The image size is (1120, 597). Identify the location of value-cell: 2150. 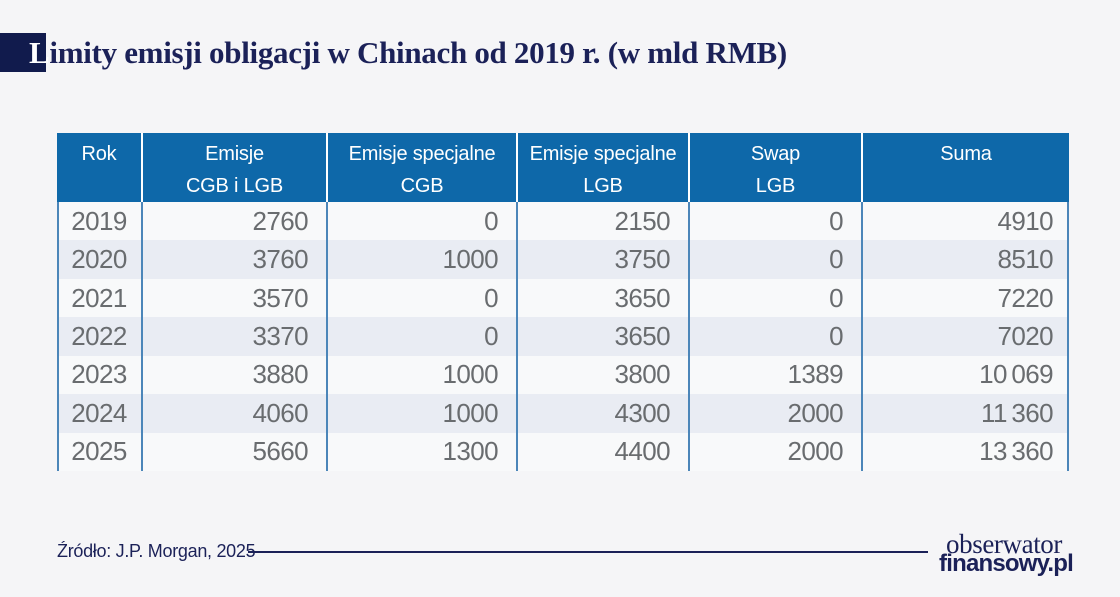
(604, 221).